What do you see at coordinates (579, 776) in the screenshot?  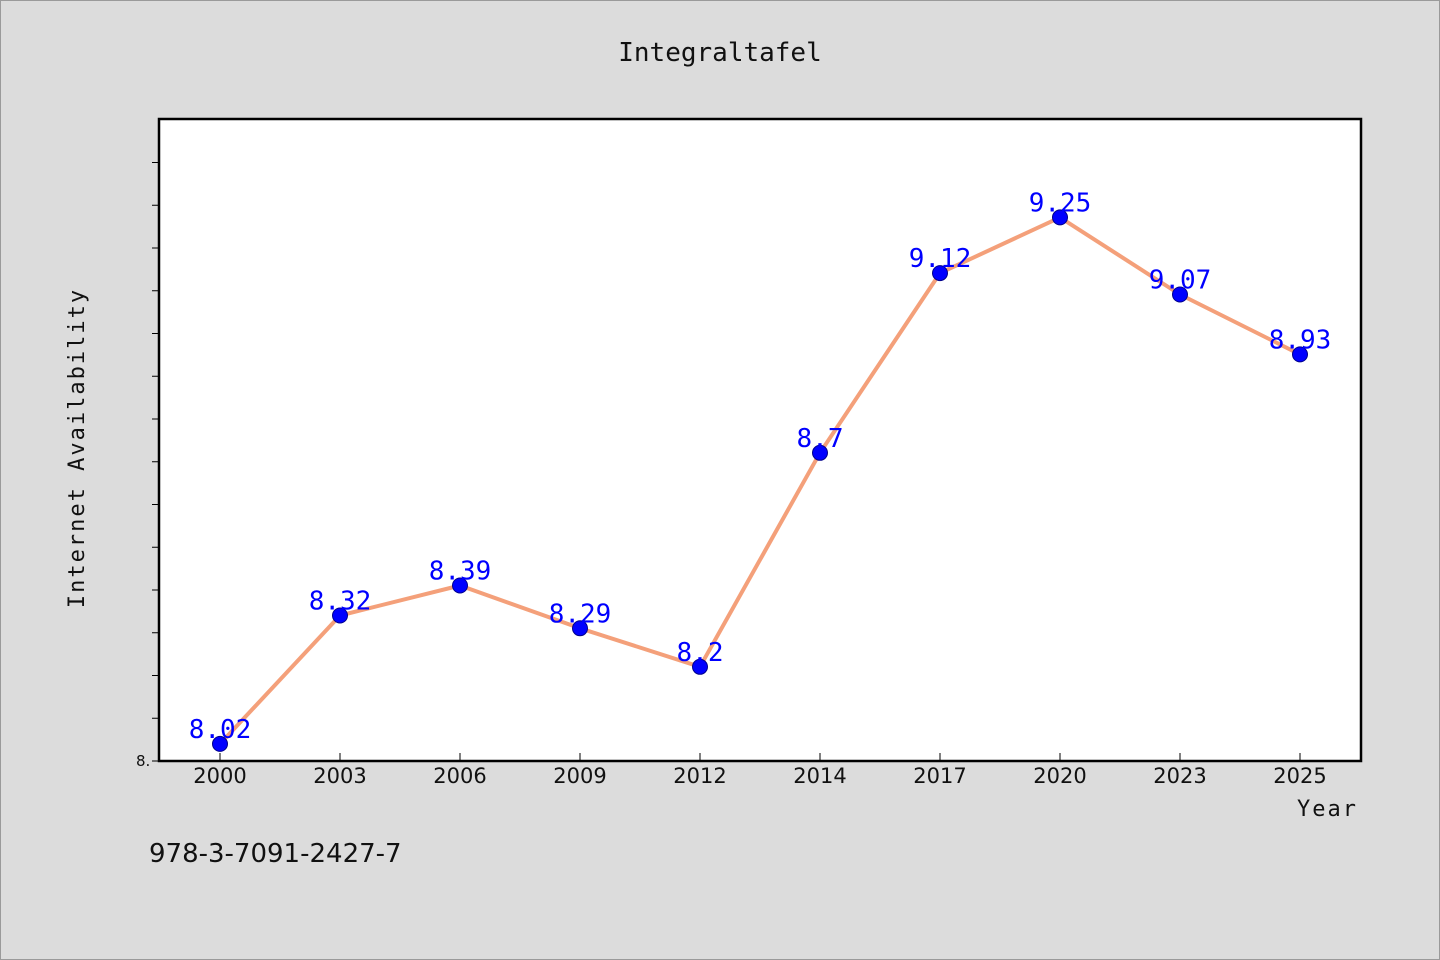 I see `x-tick-label: 2009` at bounding box center [579, 776].